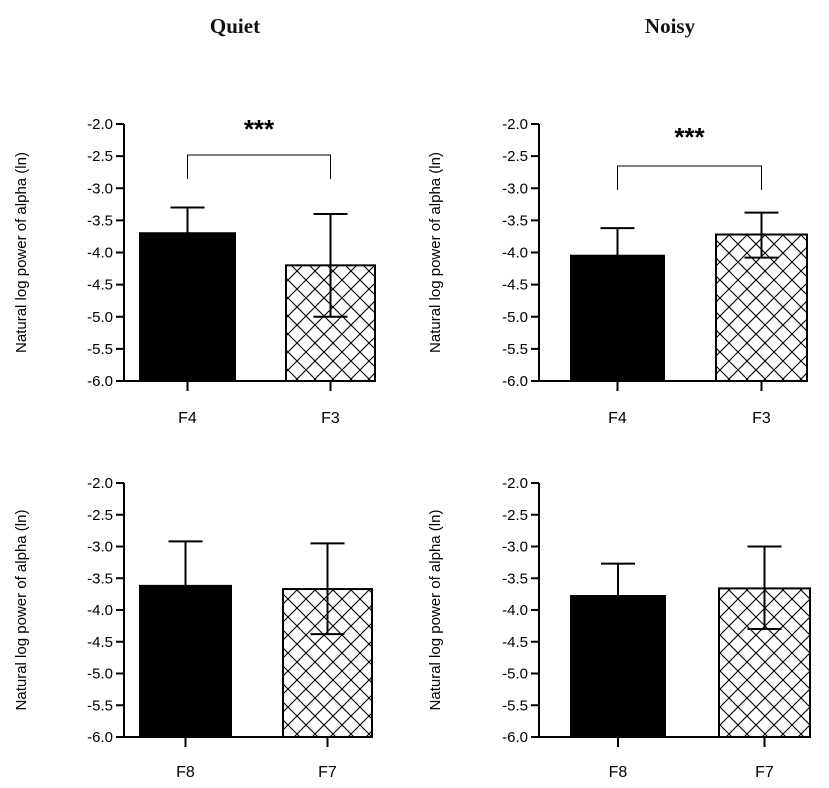 The image size is (829, 788). What do you see at coordinates (235, 26) in the screenshot?
I see `column-title-quiet: Quiet` at bounding box center [235, 26].